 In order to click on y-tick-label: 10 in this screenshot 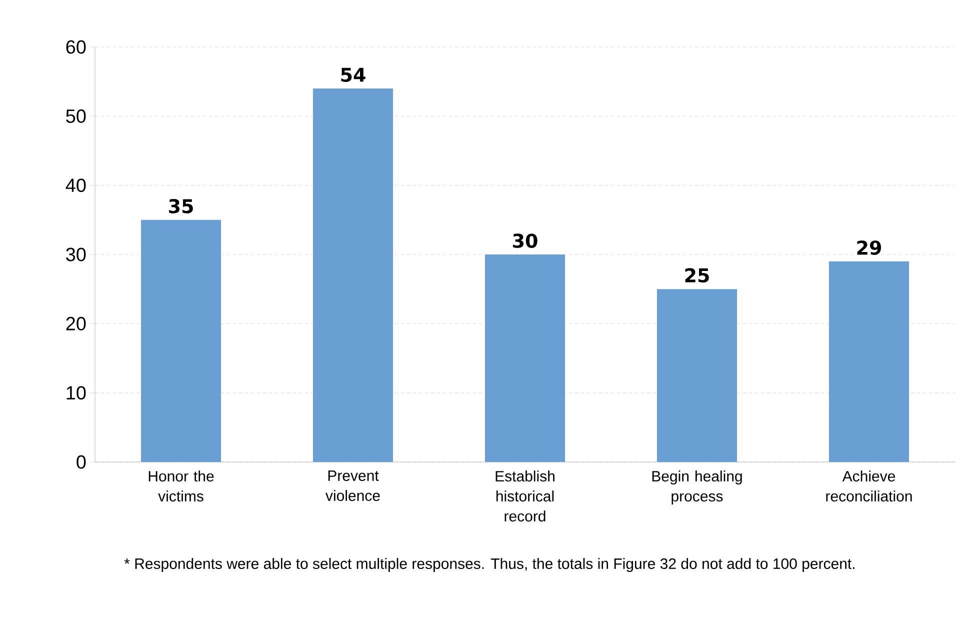, I will do `click(76, 393)`.